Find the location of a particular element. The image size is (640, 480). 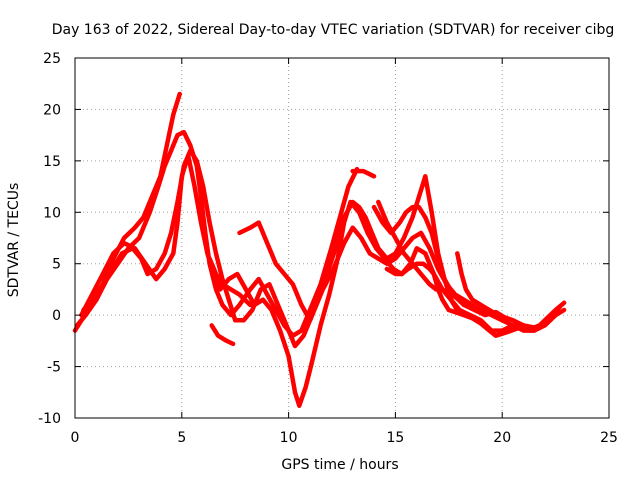

x-tick-label: 10 is located at coordinates (289, 438).